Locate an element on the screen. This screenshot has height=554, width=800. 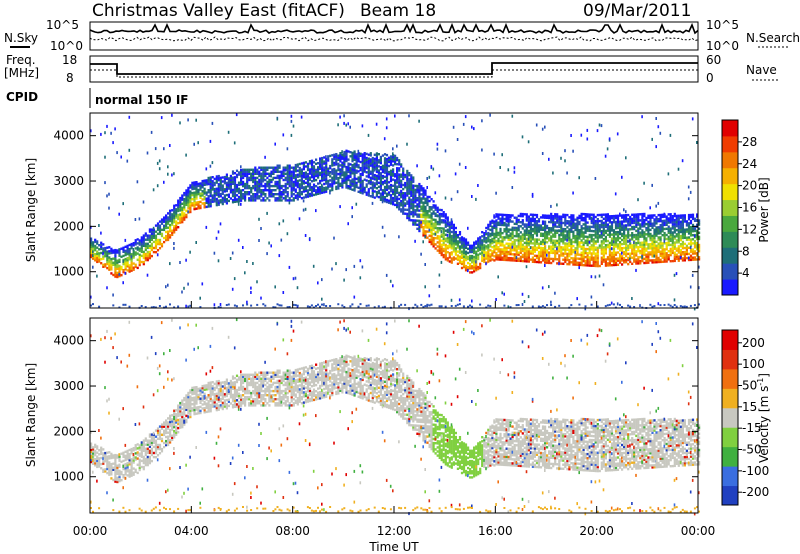
beam-label: Beam 18 is located at coordinates (398, 11).